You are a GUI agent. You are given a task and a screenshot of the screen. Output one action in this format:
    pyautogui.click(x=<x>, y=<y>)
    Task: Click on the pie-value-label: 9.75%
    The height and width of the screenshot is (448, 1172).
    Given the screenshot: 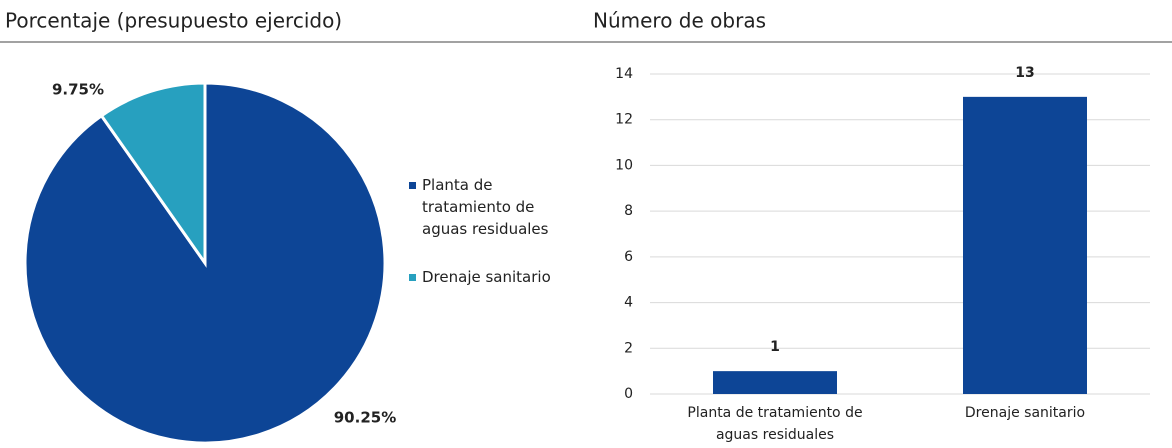 What is the action you would take?
    pyautogui.click(x=78, y=90)
    